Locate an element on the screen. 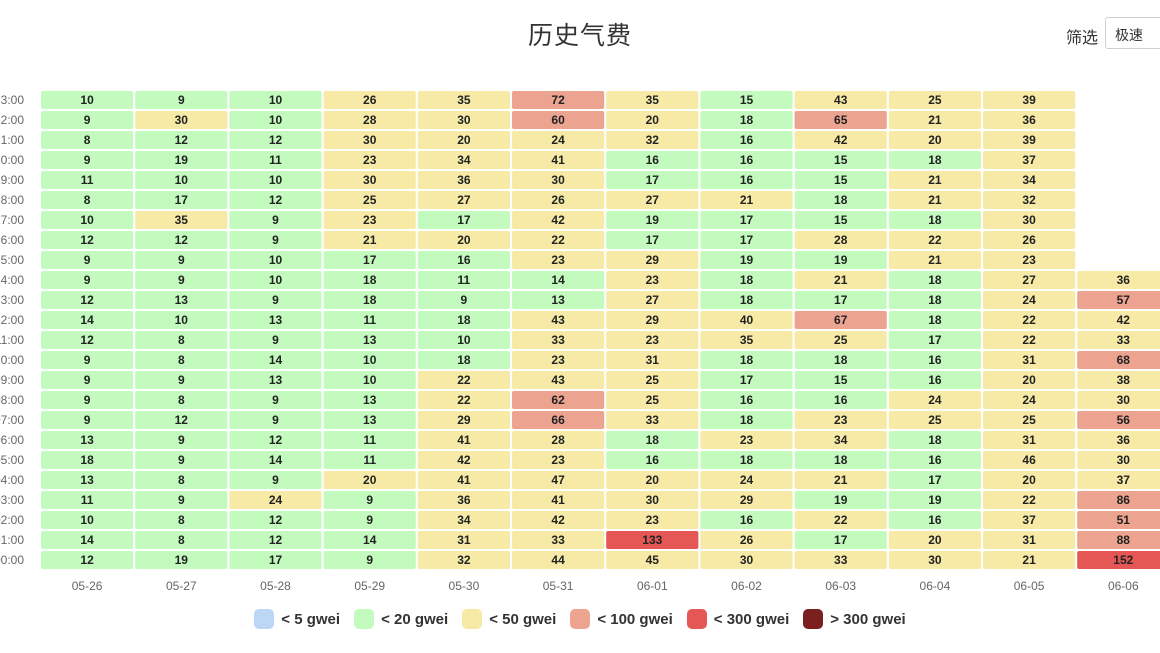  legend-item-lt50: < 50 gwei is located at coordinates (509, 619).